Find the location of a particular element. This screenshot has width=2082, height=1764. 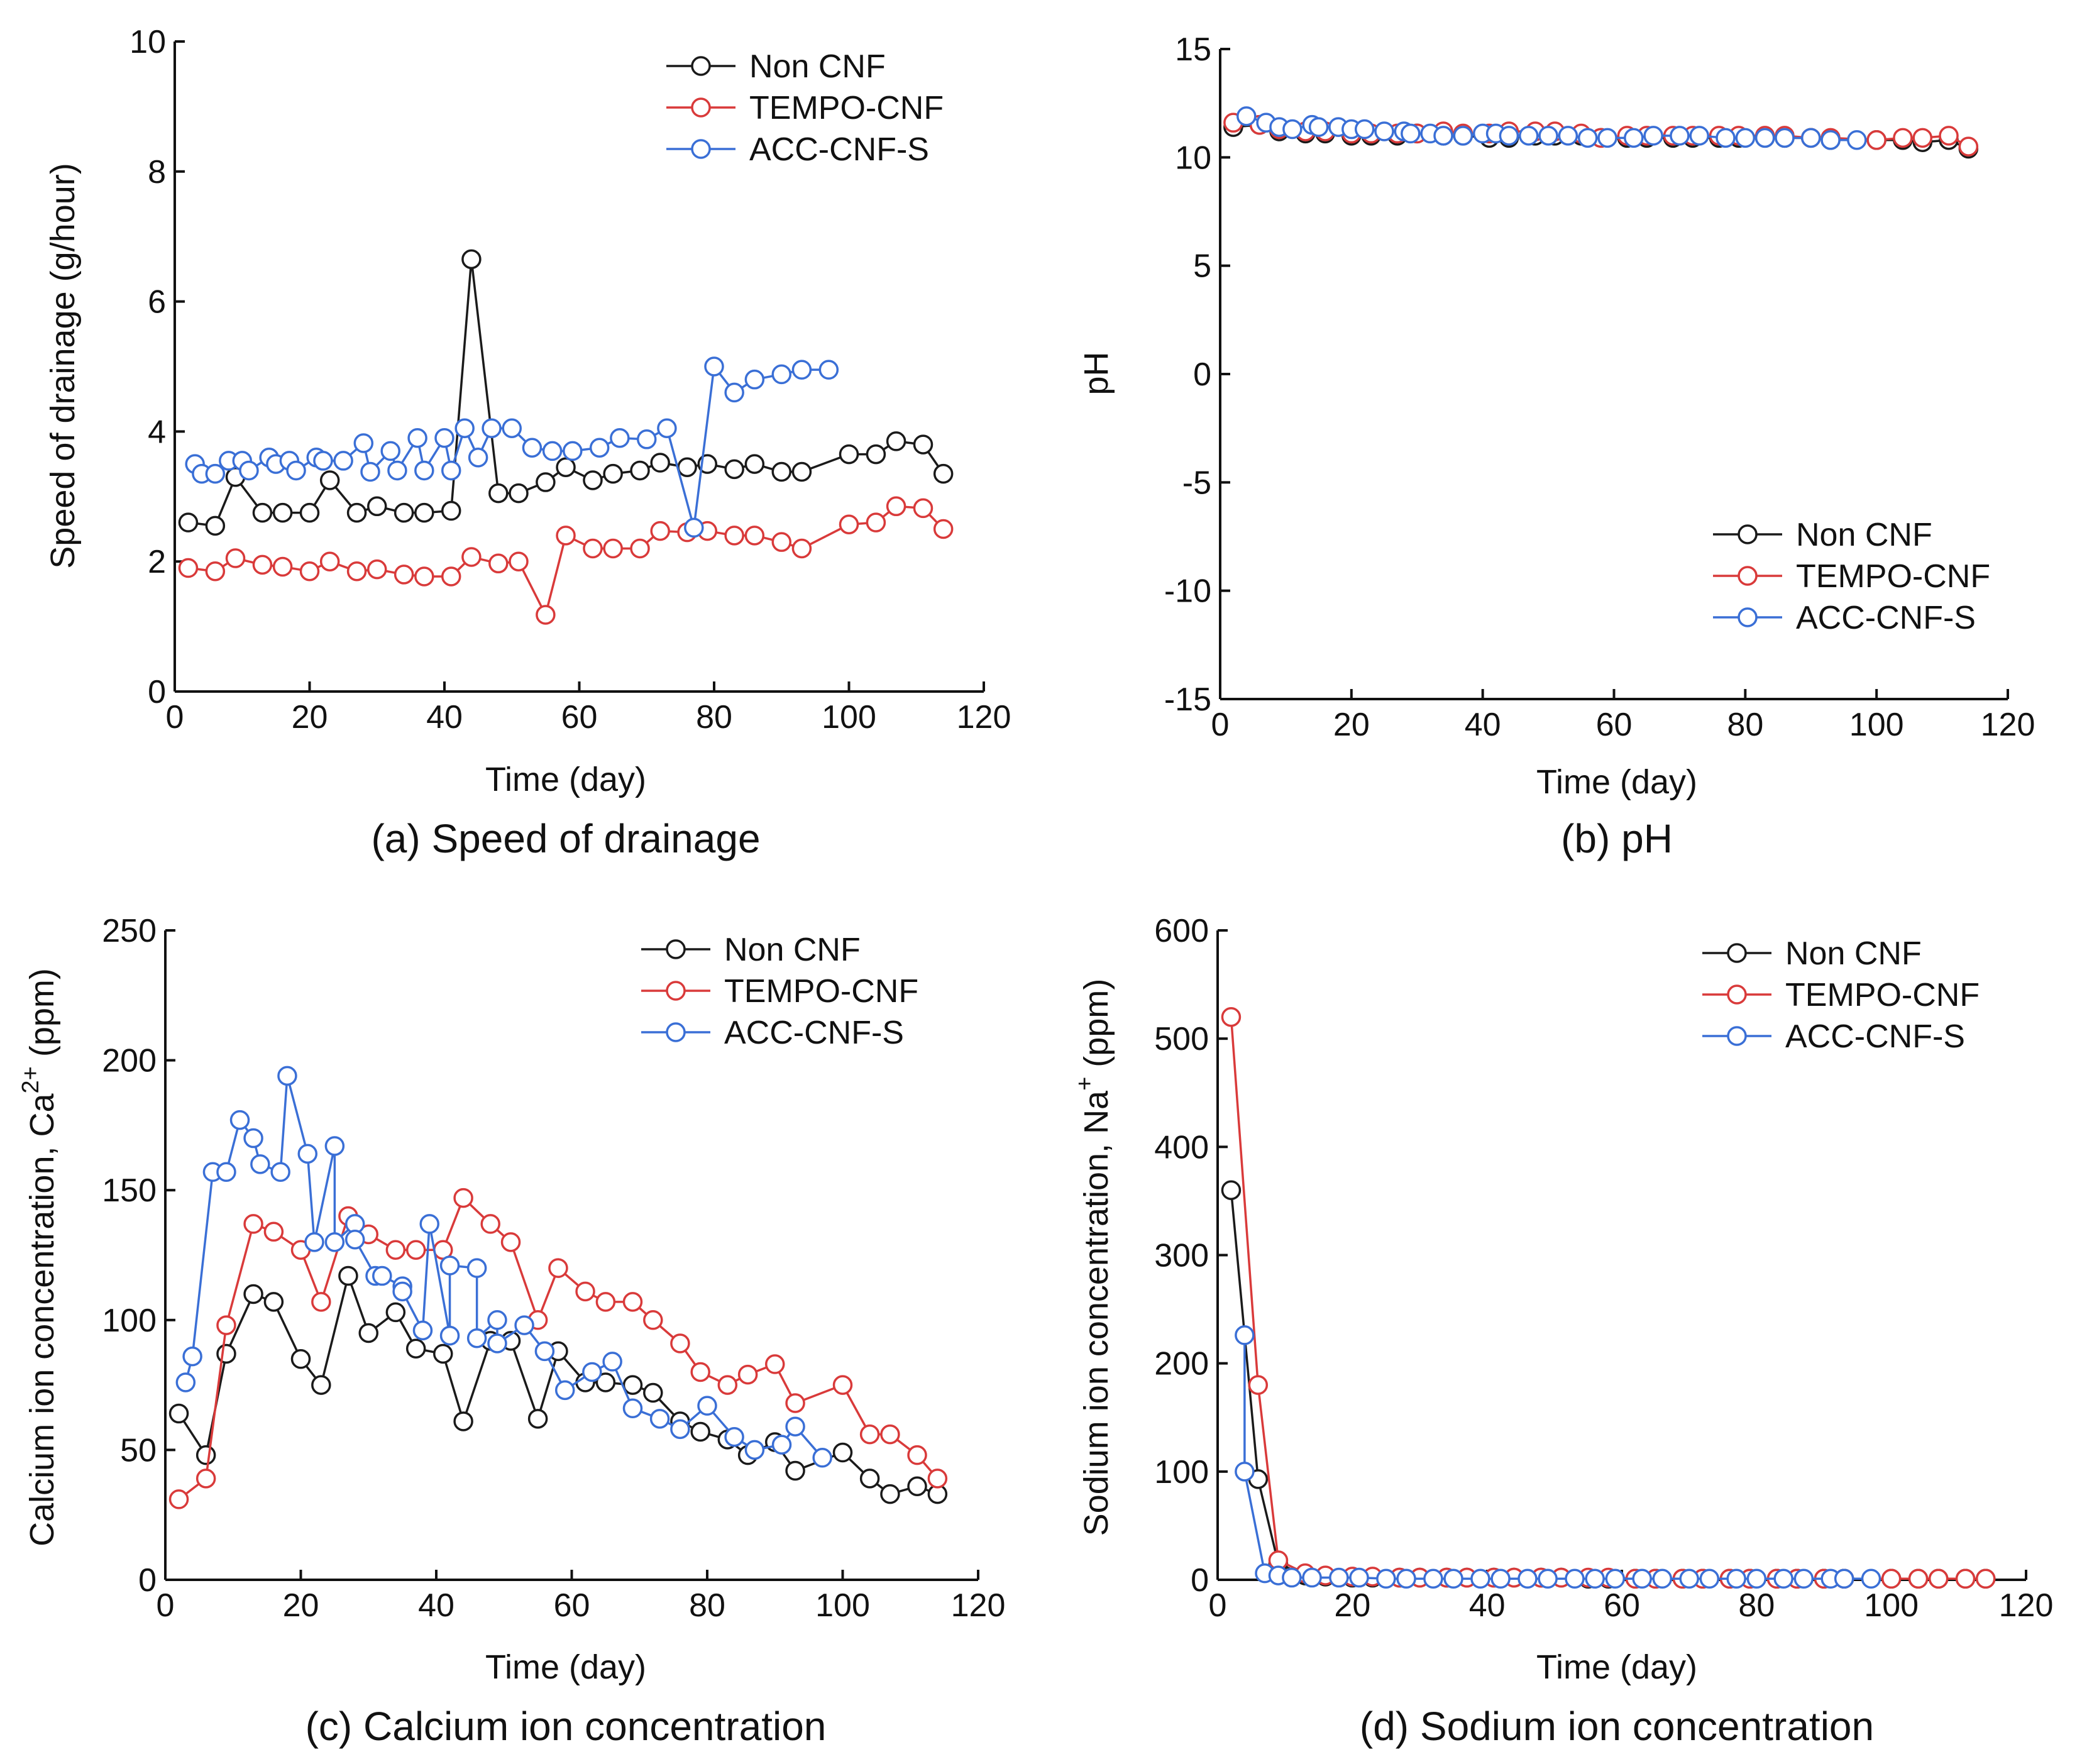

x-tick-label: 40 is located at coordinates (1487, 1605).